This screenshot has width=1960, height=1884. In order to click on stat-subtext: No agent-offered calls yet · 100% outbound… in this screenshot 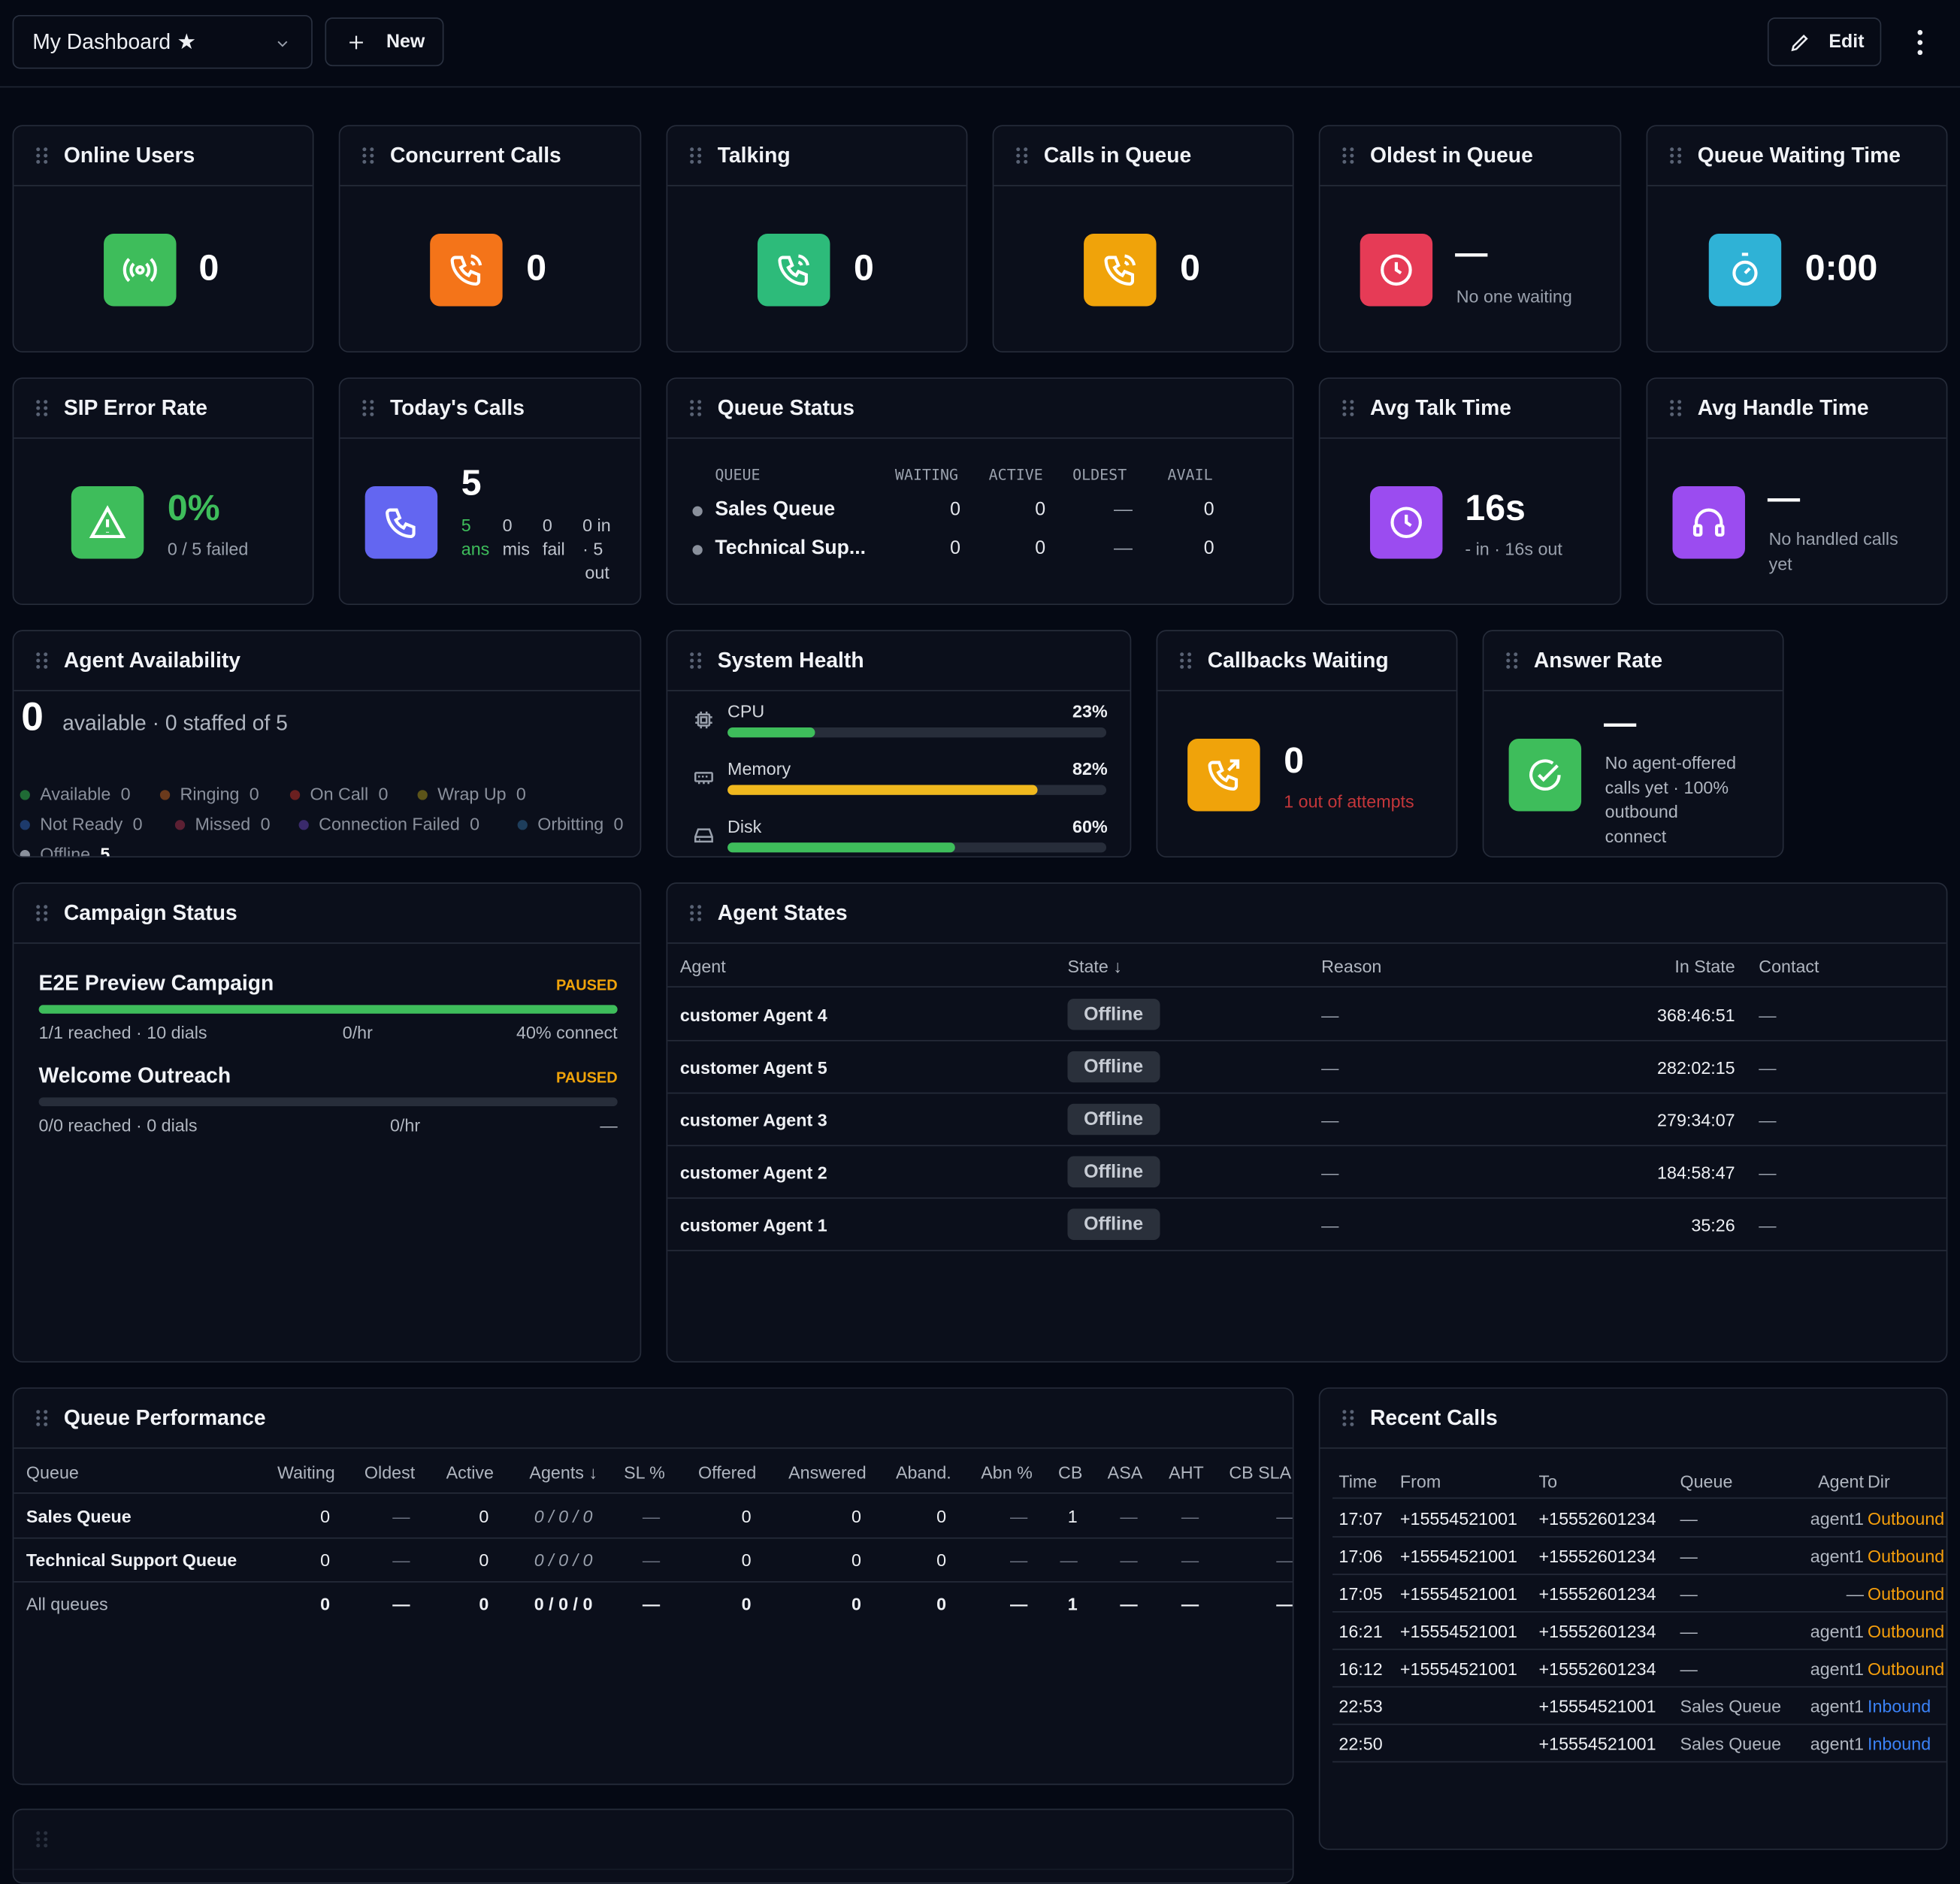, I will do `click(1670, 800)`.